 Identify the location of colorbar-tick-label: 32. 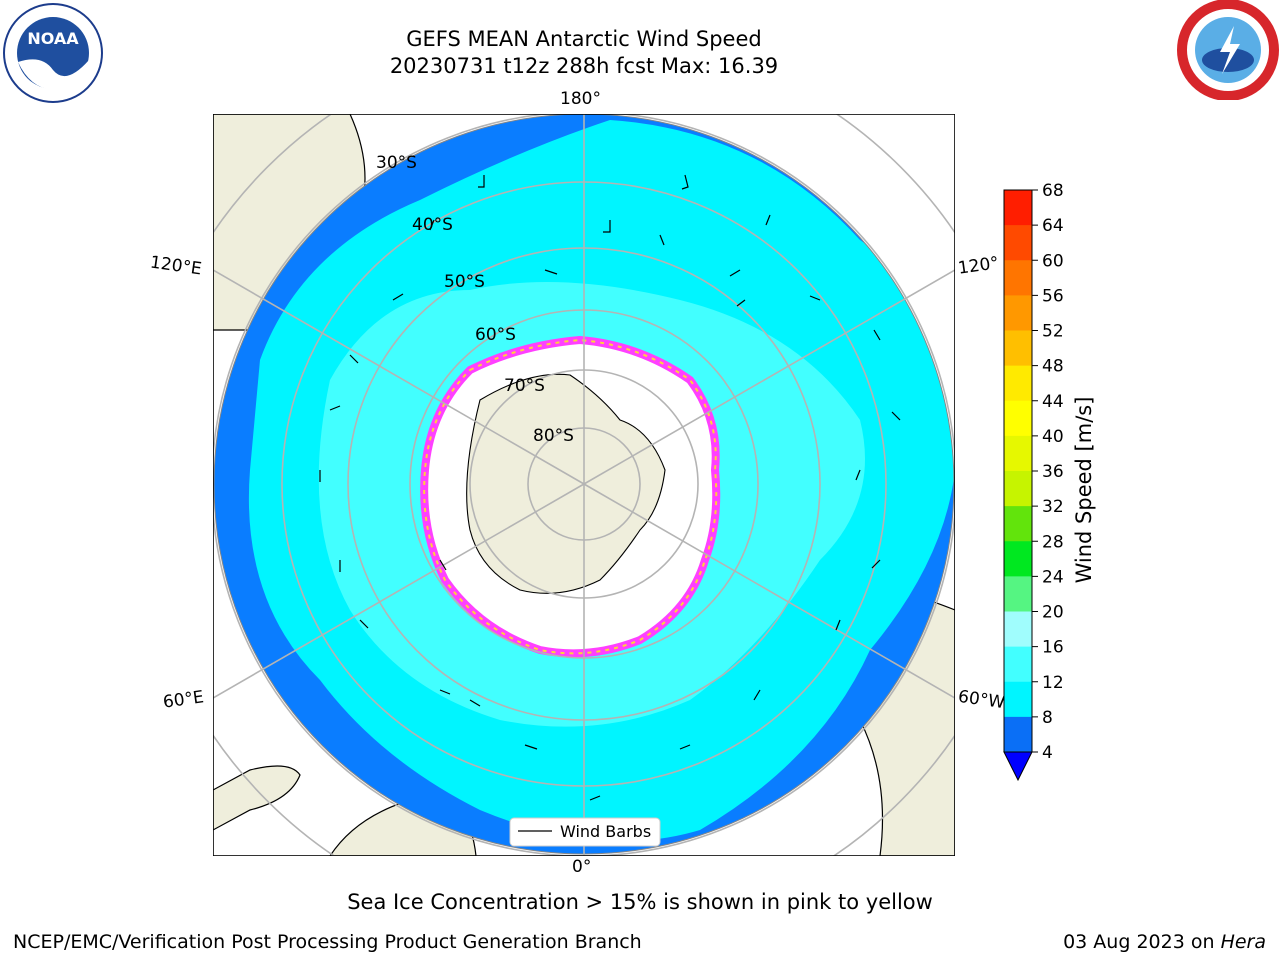
(1053, 507).